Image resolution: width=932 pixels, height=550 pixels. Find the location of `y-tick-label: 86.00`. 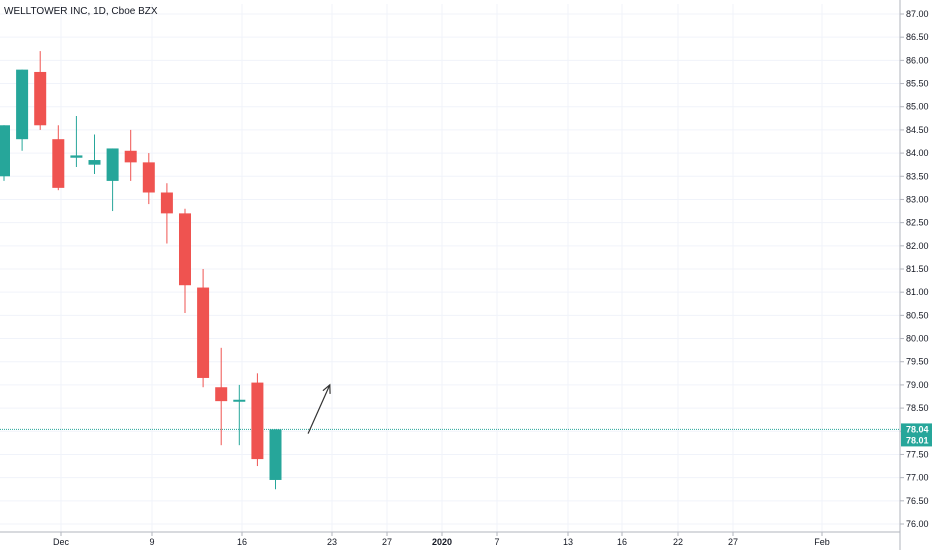

y-tick-label: 86.00 is located at coordinates (917, 60).